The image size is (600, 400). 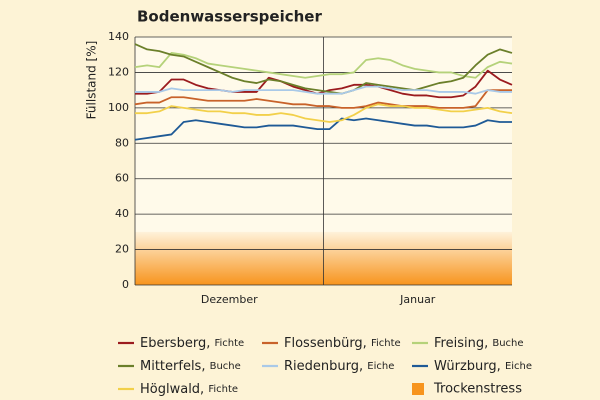 I want to click on y-tick-label: 120, so click(x=118, y=71).